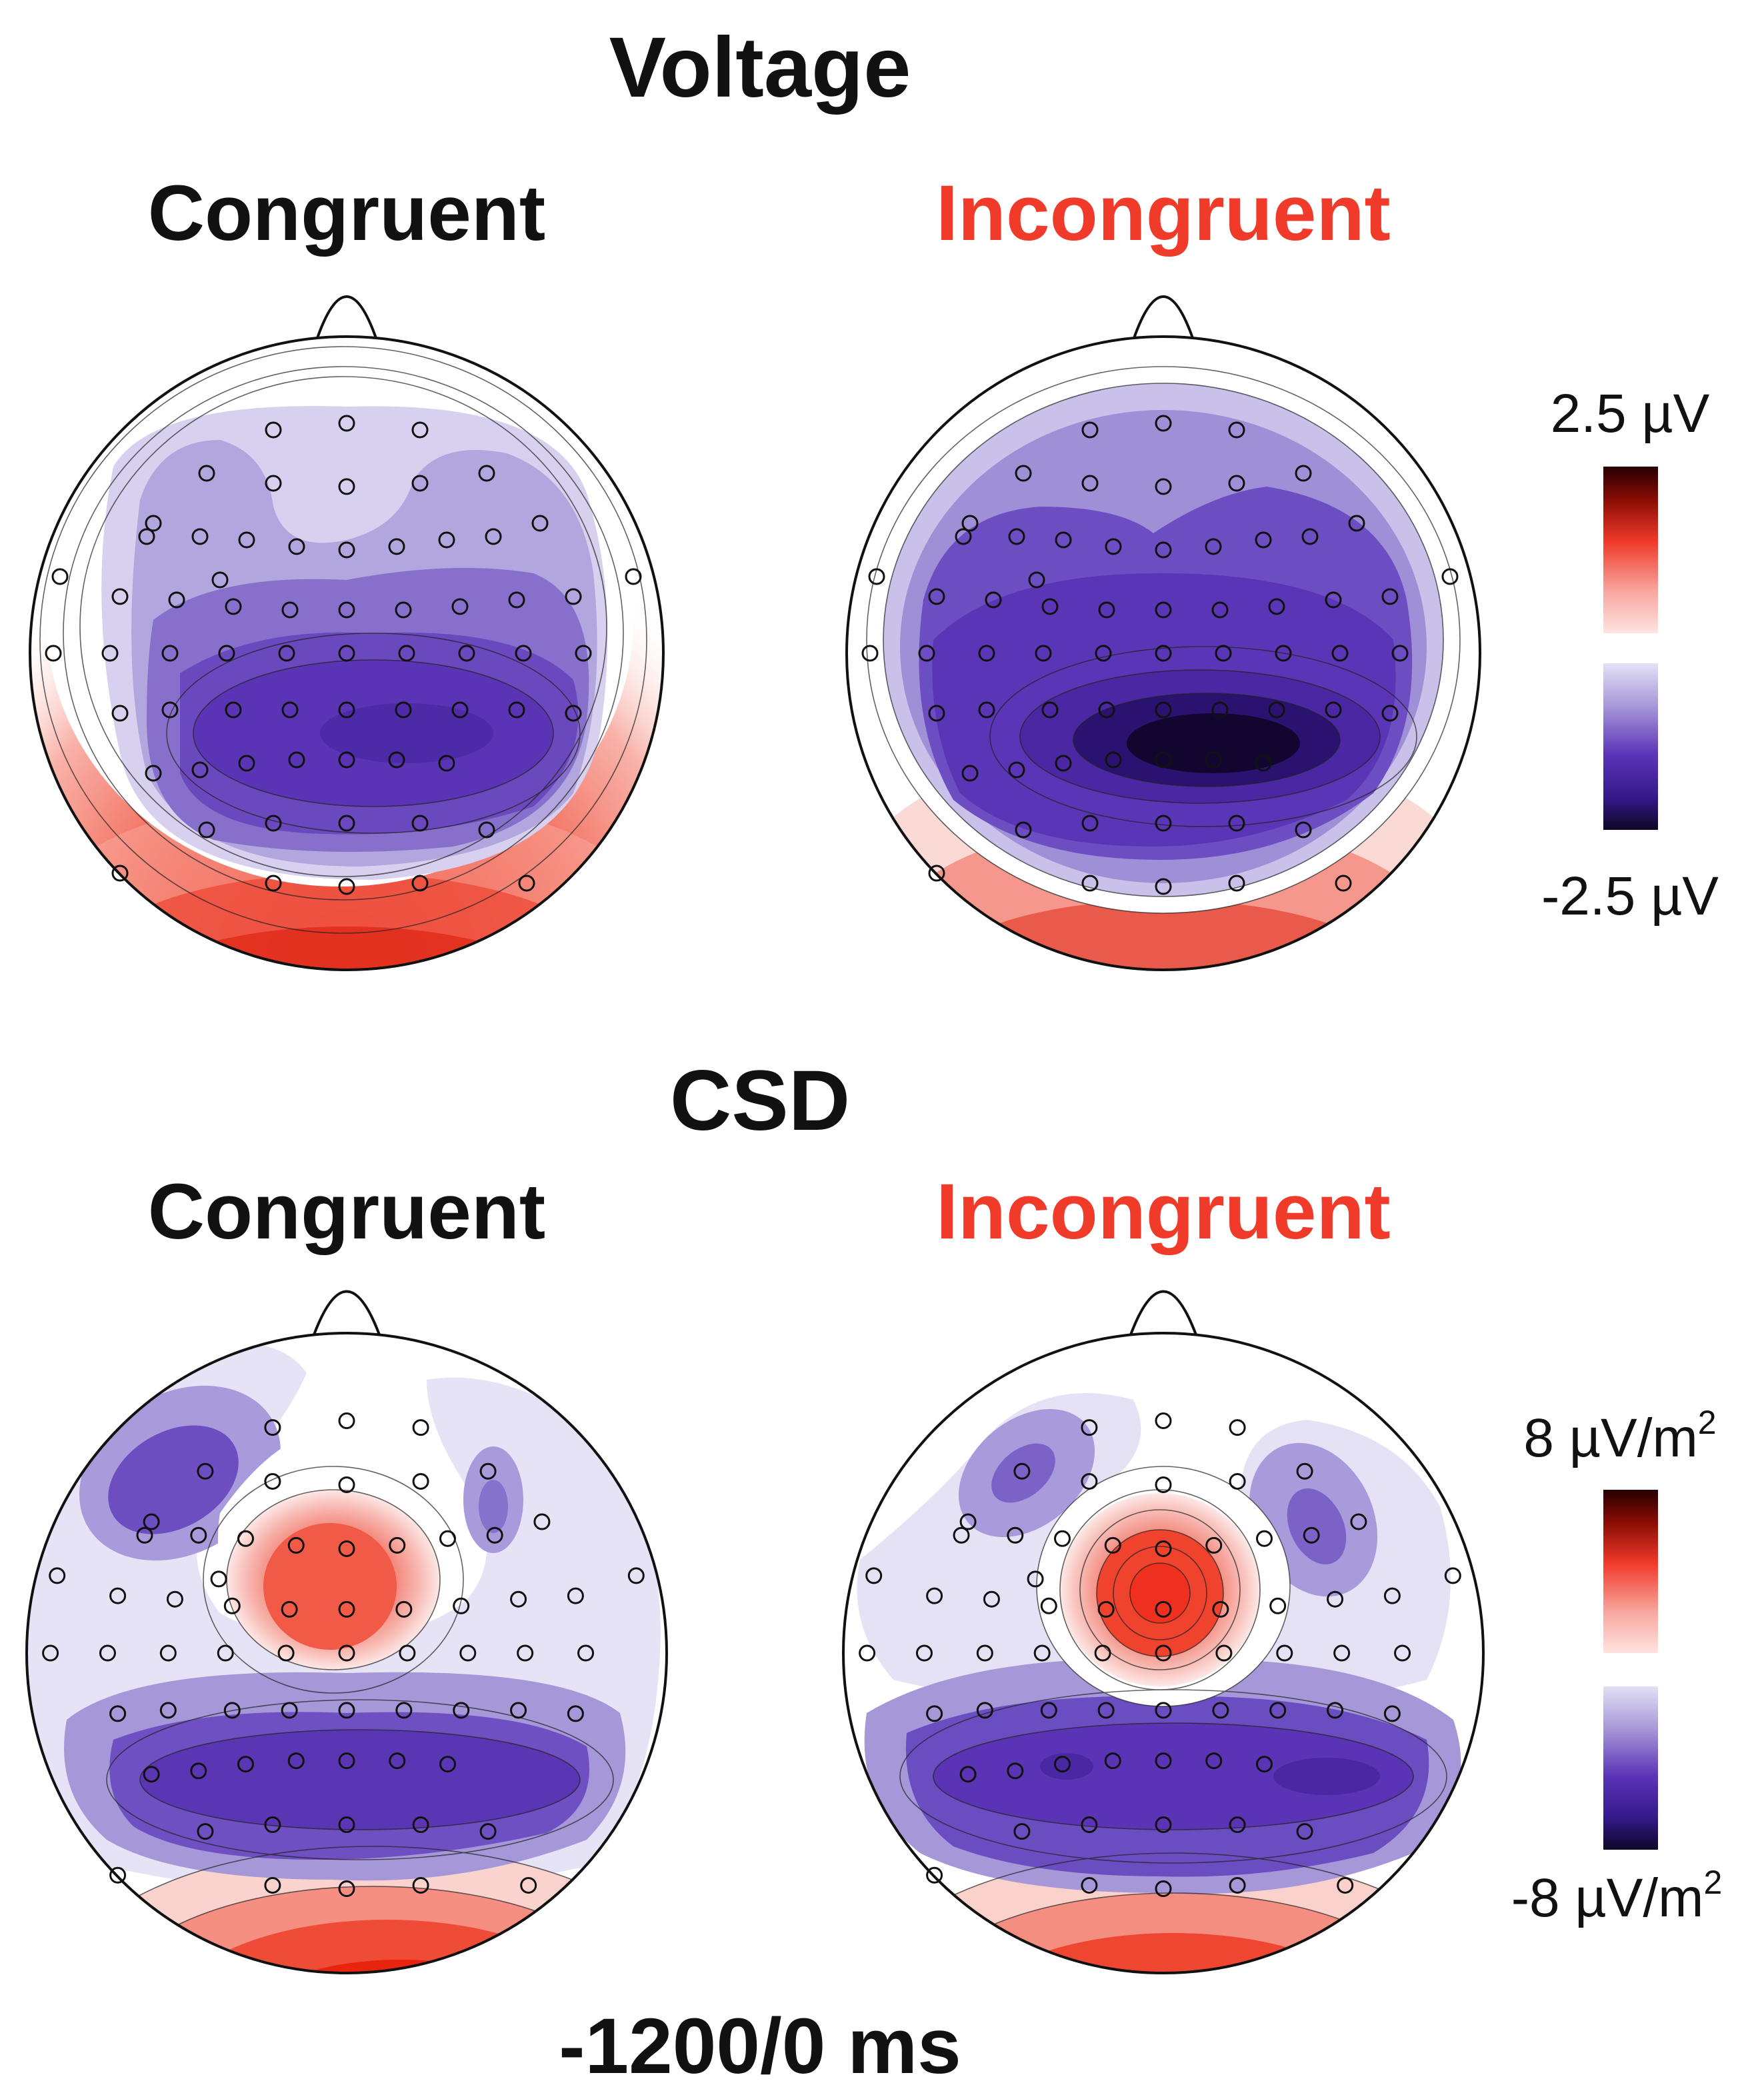 The height and width of the screenshot is (2087, 1764). What do you see at coordinates (346, 1212) in the screenshot?
I see `csd-congruent-label: Congruent` at bounding box center [346, 1212].